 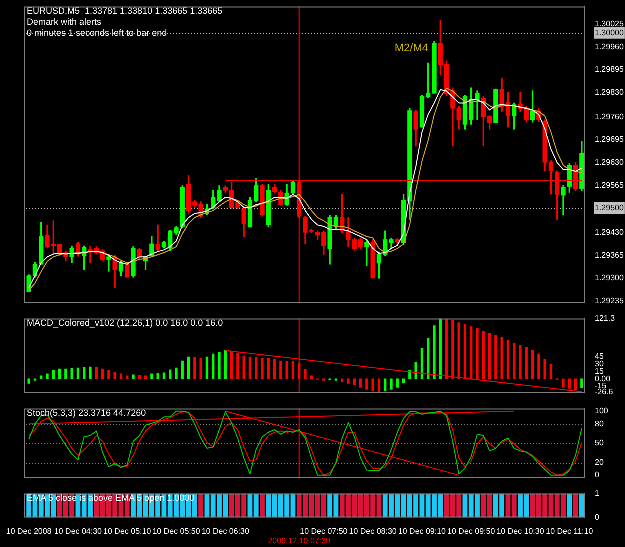 What do you see at coordinates (422, 531) in the screenshot?
I see `x-tick-label: 10 Dec 09:10` at bounding box center [422, 531].